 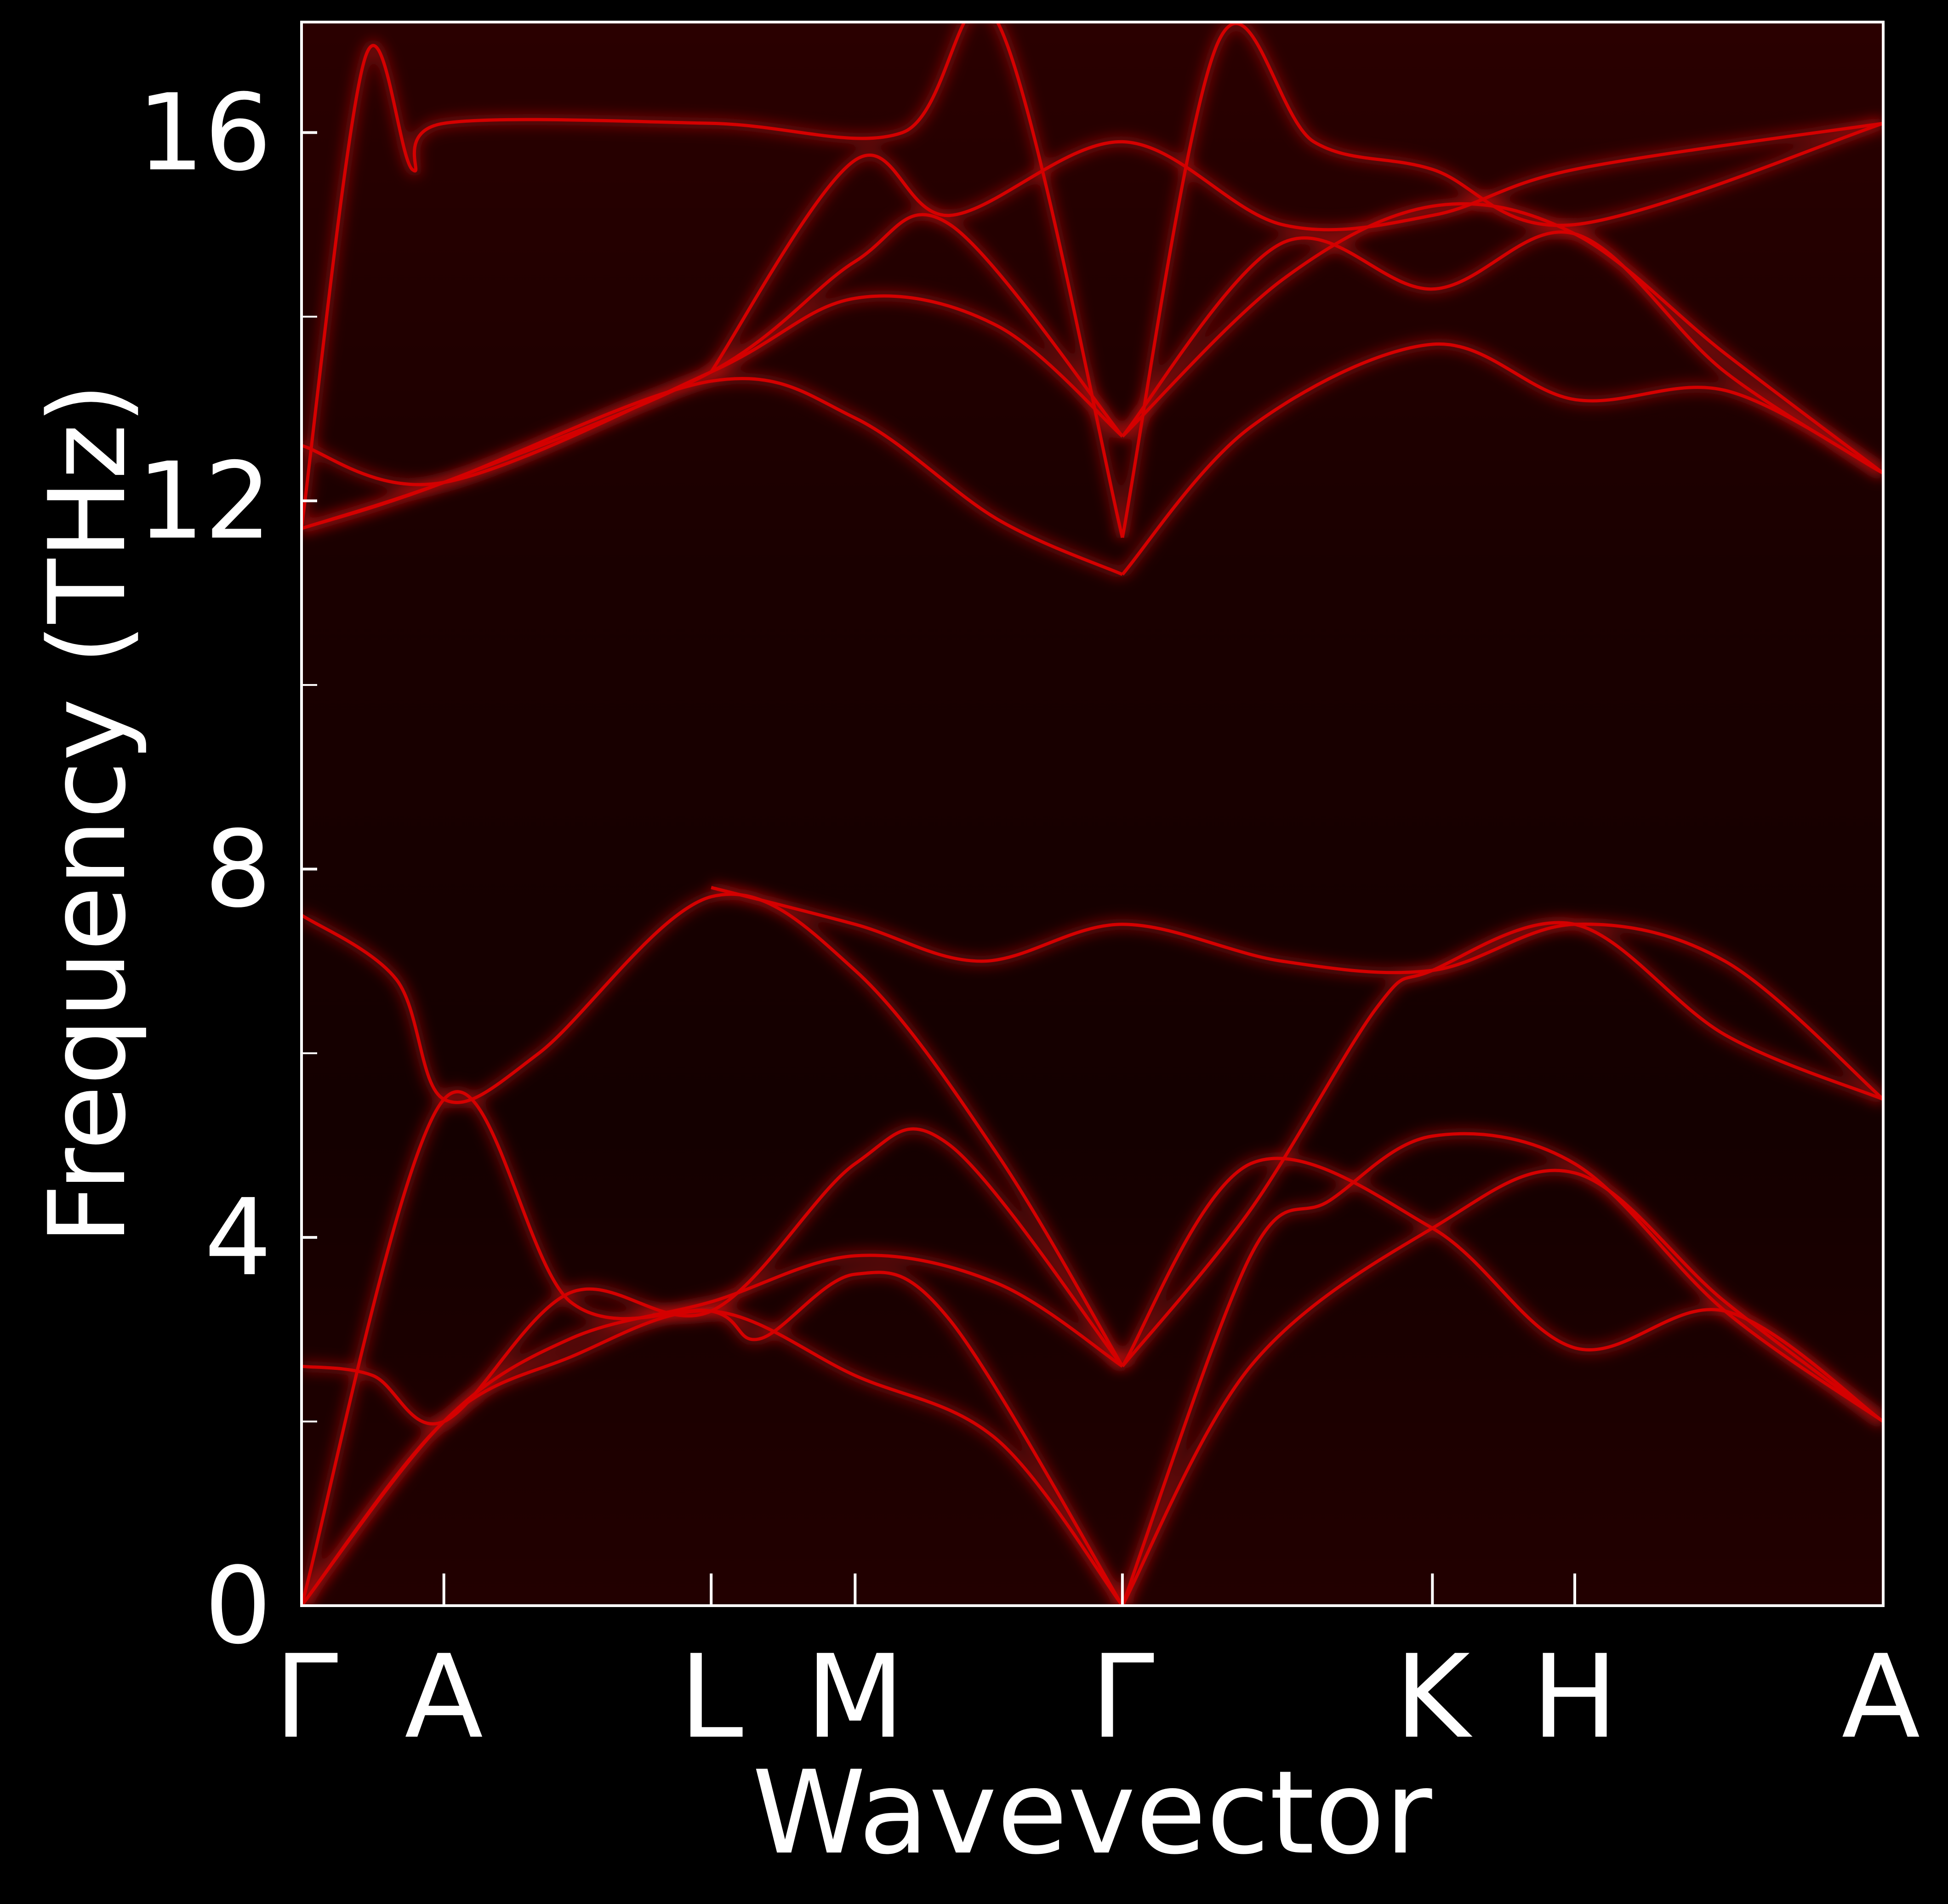 What do you see at coordinates (238, 1606) in the screenshot?
I see `y-tick-label: 0` at bounding box center [238, 1606].